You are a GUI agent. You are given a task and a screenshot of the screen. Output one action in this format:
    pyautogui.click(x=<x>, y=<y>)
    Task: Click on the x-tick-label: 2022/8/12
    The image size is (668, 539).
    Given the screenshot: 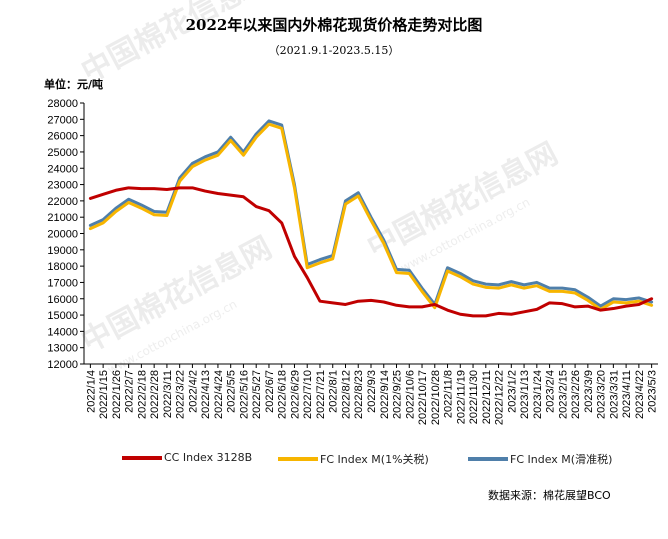 What is the action you would take?
    pyautogui.click(x=346, y=394)
    